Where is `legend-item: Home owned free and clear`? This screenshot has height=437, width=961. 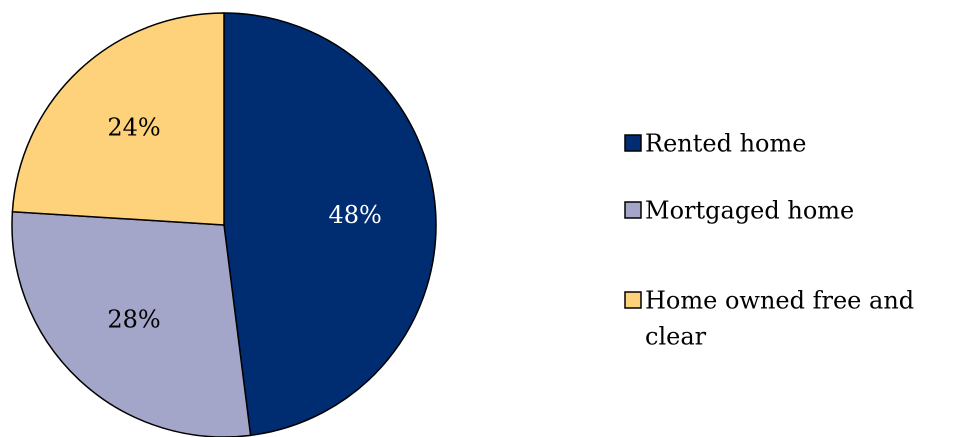
legend-item: Home owned free and clear is located at coordinates (769, 319).